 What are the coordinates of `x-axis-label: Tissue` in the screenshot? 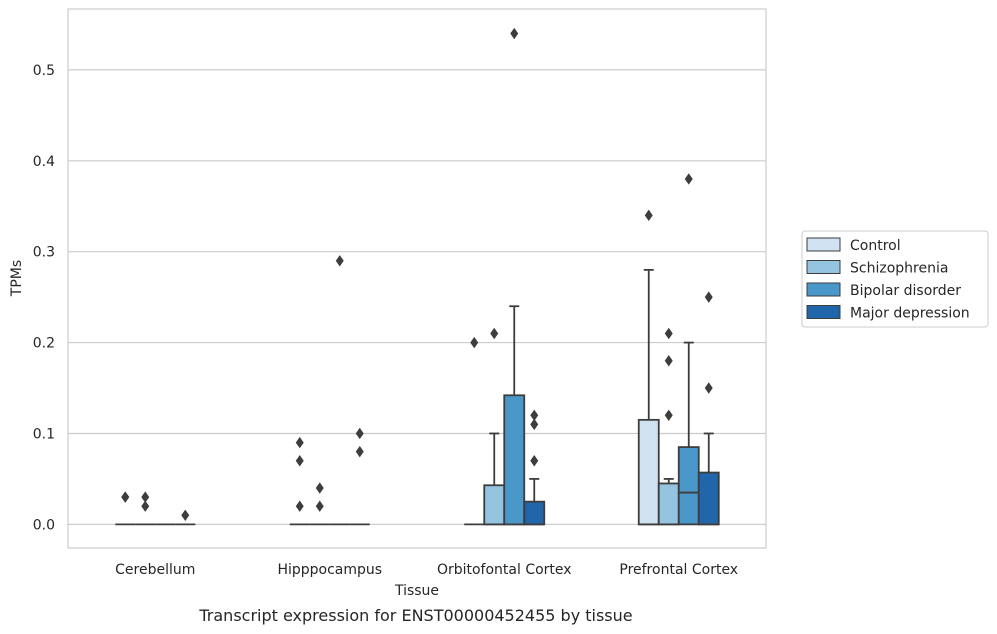 It's located at (416, 591).